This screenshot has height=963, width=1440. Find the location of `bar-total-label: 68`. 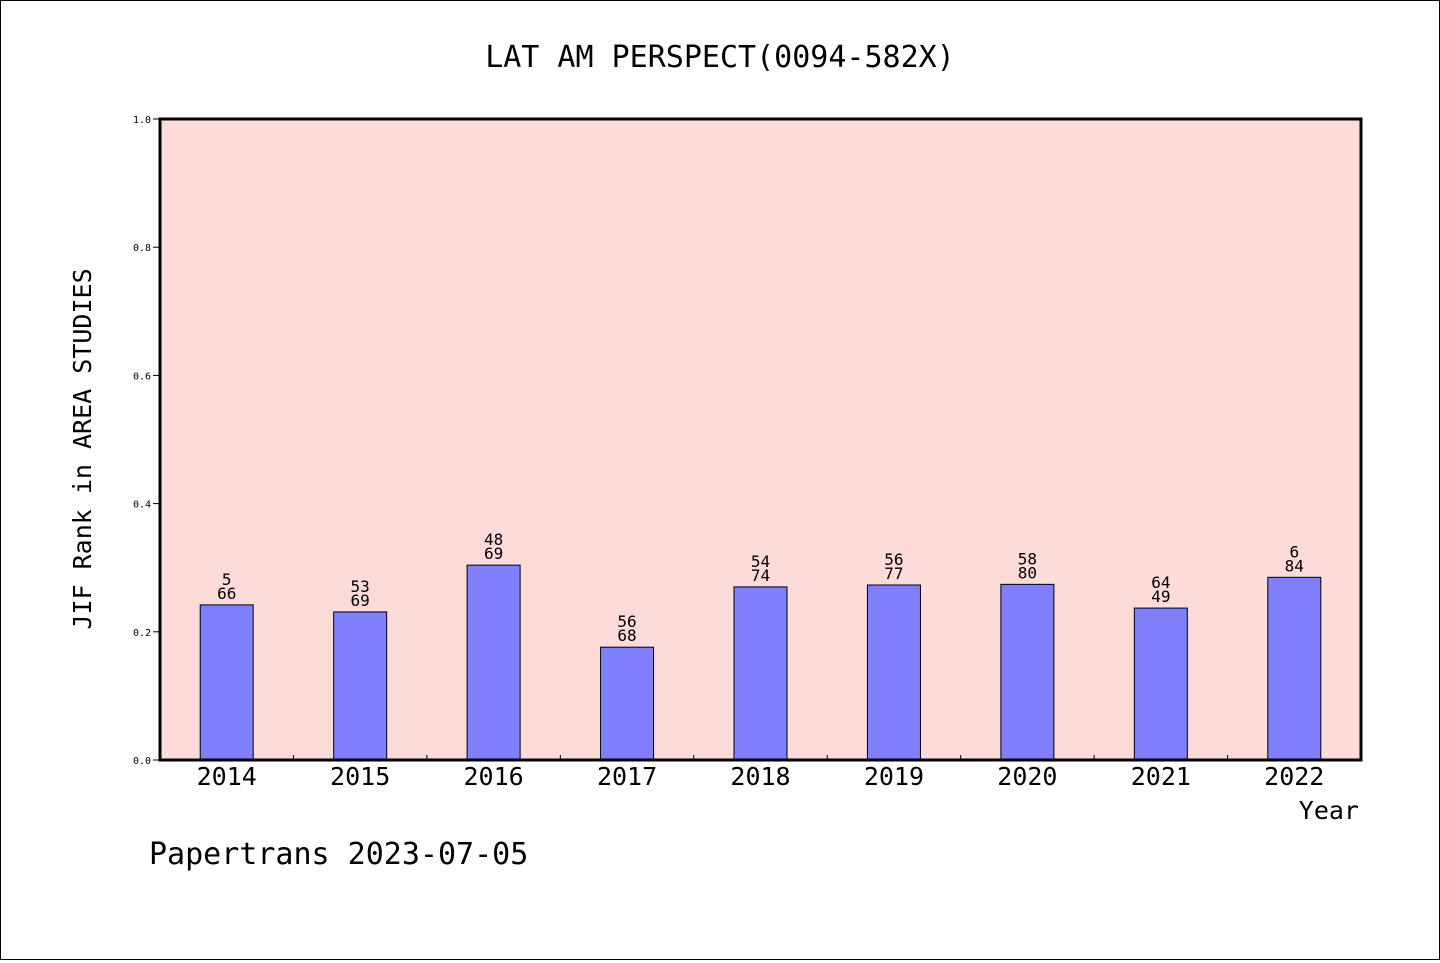

bar-total-label: 68 is located at coordinates (626, 635).